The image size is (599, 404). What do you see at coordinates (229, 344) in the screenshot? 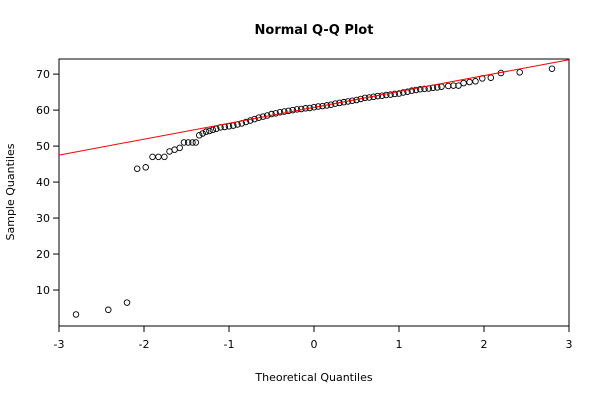
I see `x-tick-label: -1` at bounding box center [229, 344].